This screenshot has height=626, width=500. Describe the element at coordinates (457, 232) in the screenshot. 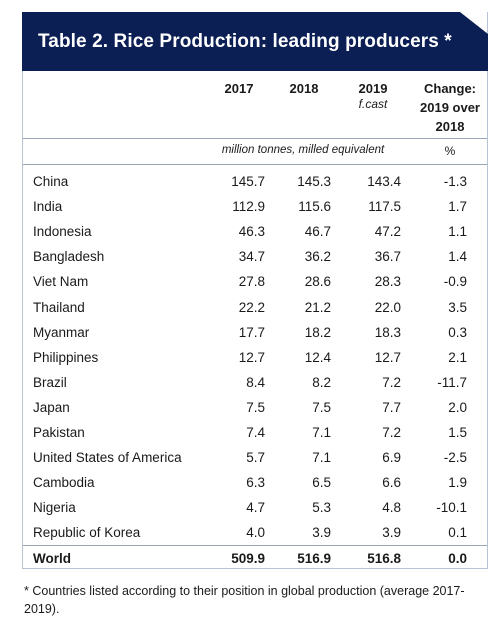

I see `row-change: 1.1` at that location.